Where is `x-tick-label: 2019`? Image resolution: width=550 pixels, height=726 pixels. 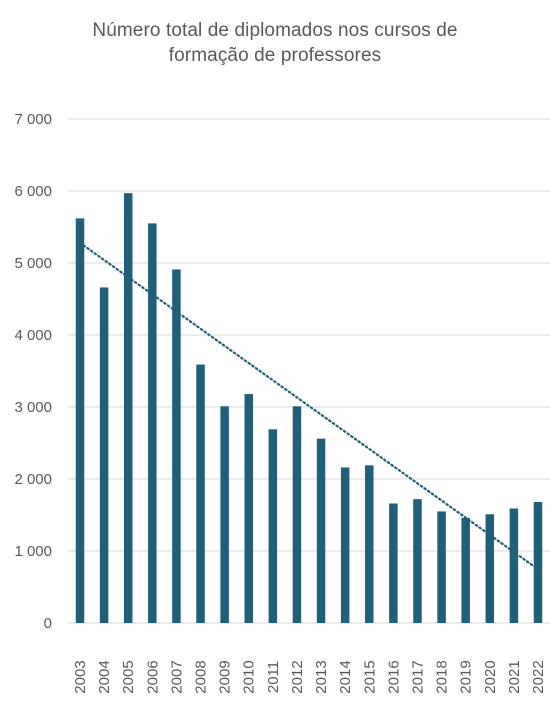
x-tick-label: 2019 is located at coordinates (466, 676).